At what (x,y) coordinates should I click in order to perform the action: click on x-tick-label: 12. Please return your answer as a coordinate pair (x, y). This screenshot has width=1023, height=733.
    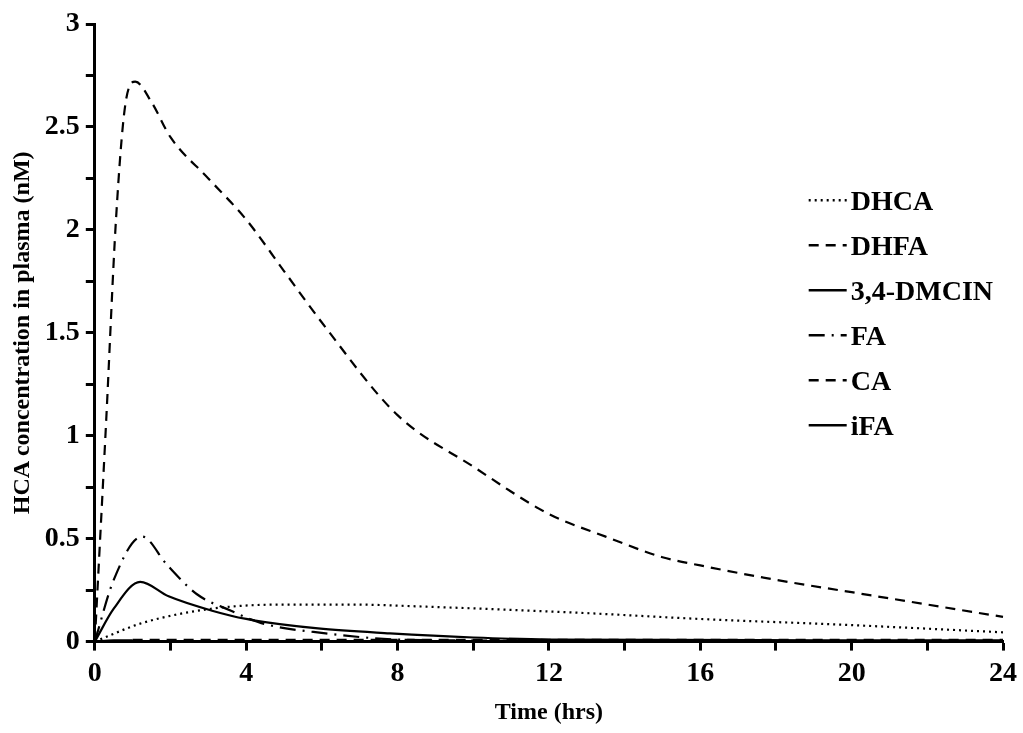
    Looking at the image, I should click on (548, 671).